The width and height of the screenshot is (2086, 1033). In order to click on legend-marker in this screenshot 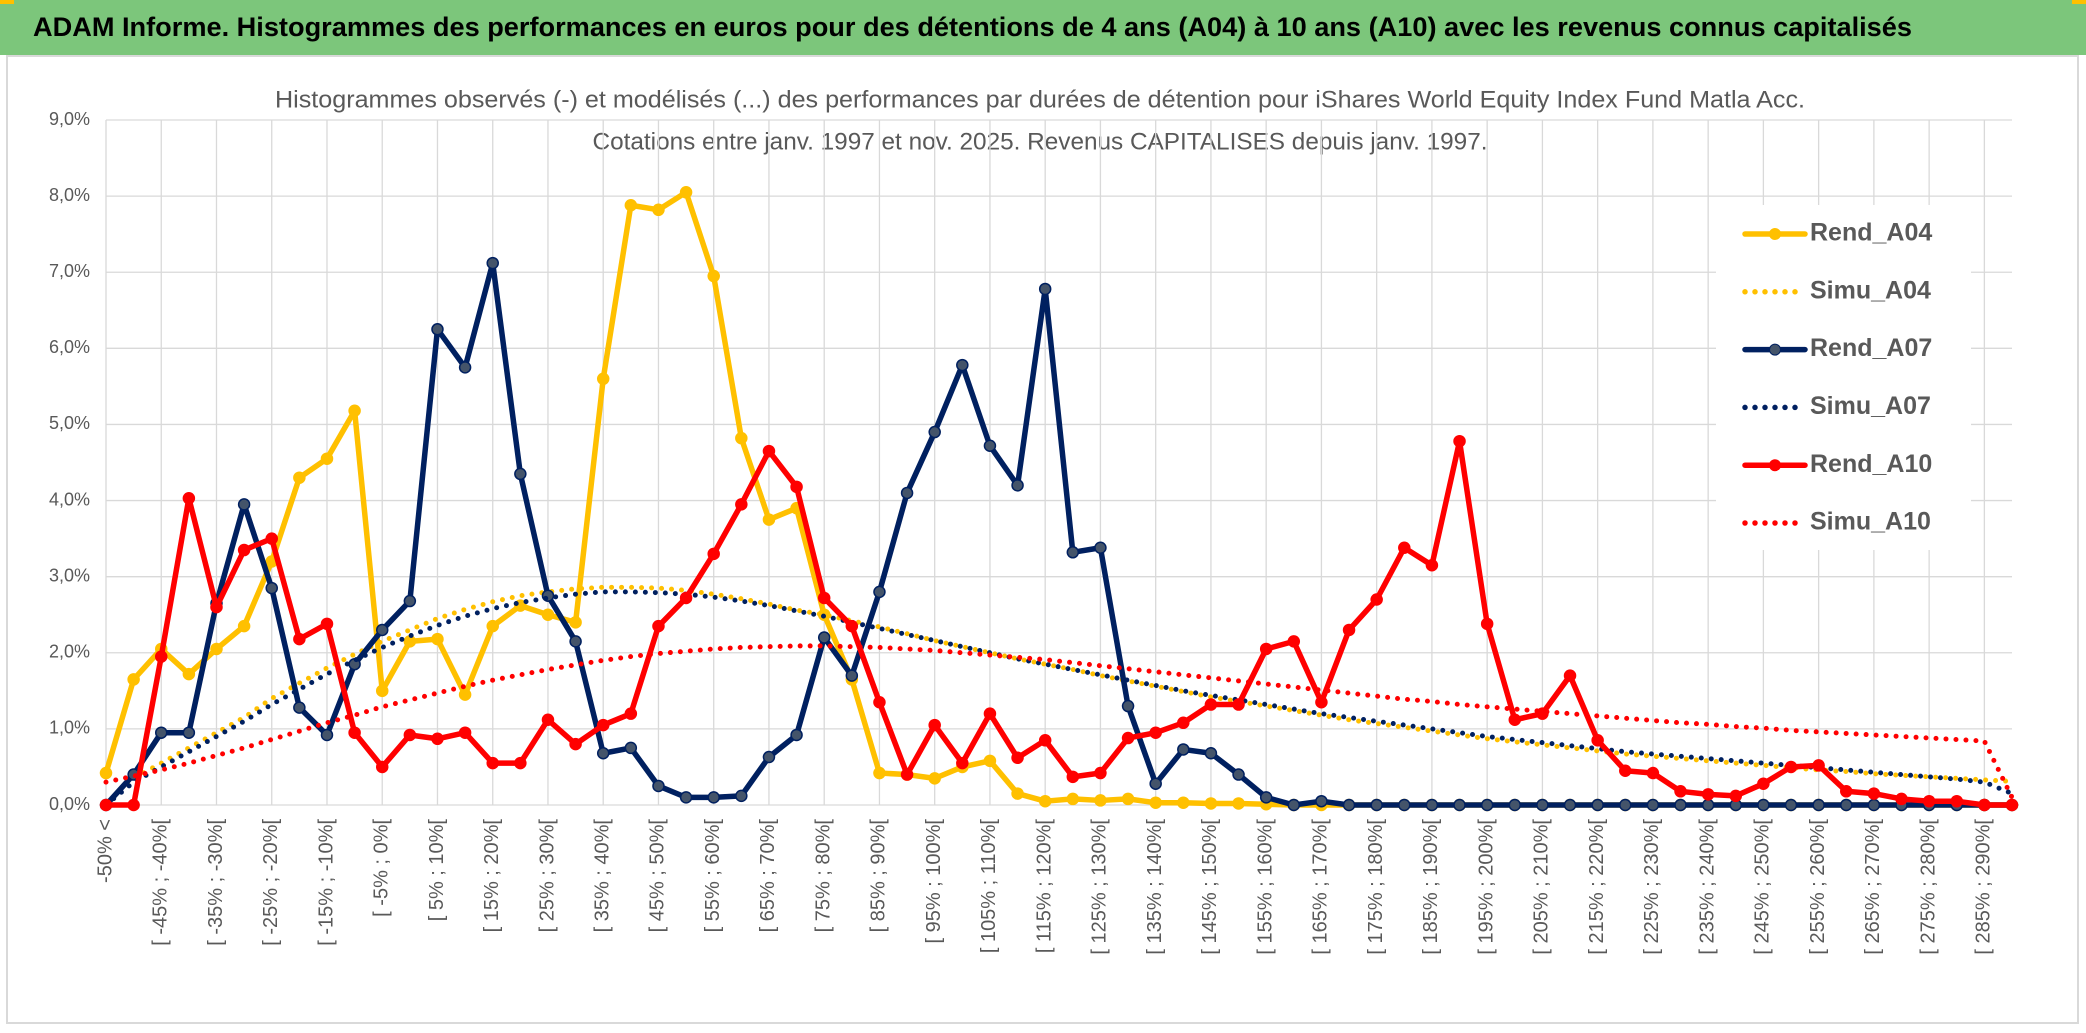, I will do `click(1775, 234)`.